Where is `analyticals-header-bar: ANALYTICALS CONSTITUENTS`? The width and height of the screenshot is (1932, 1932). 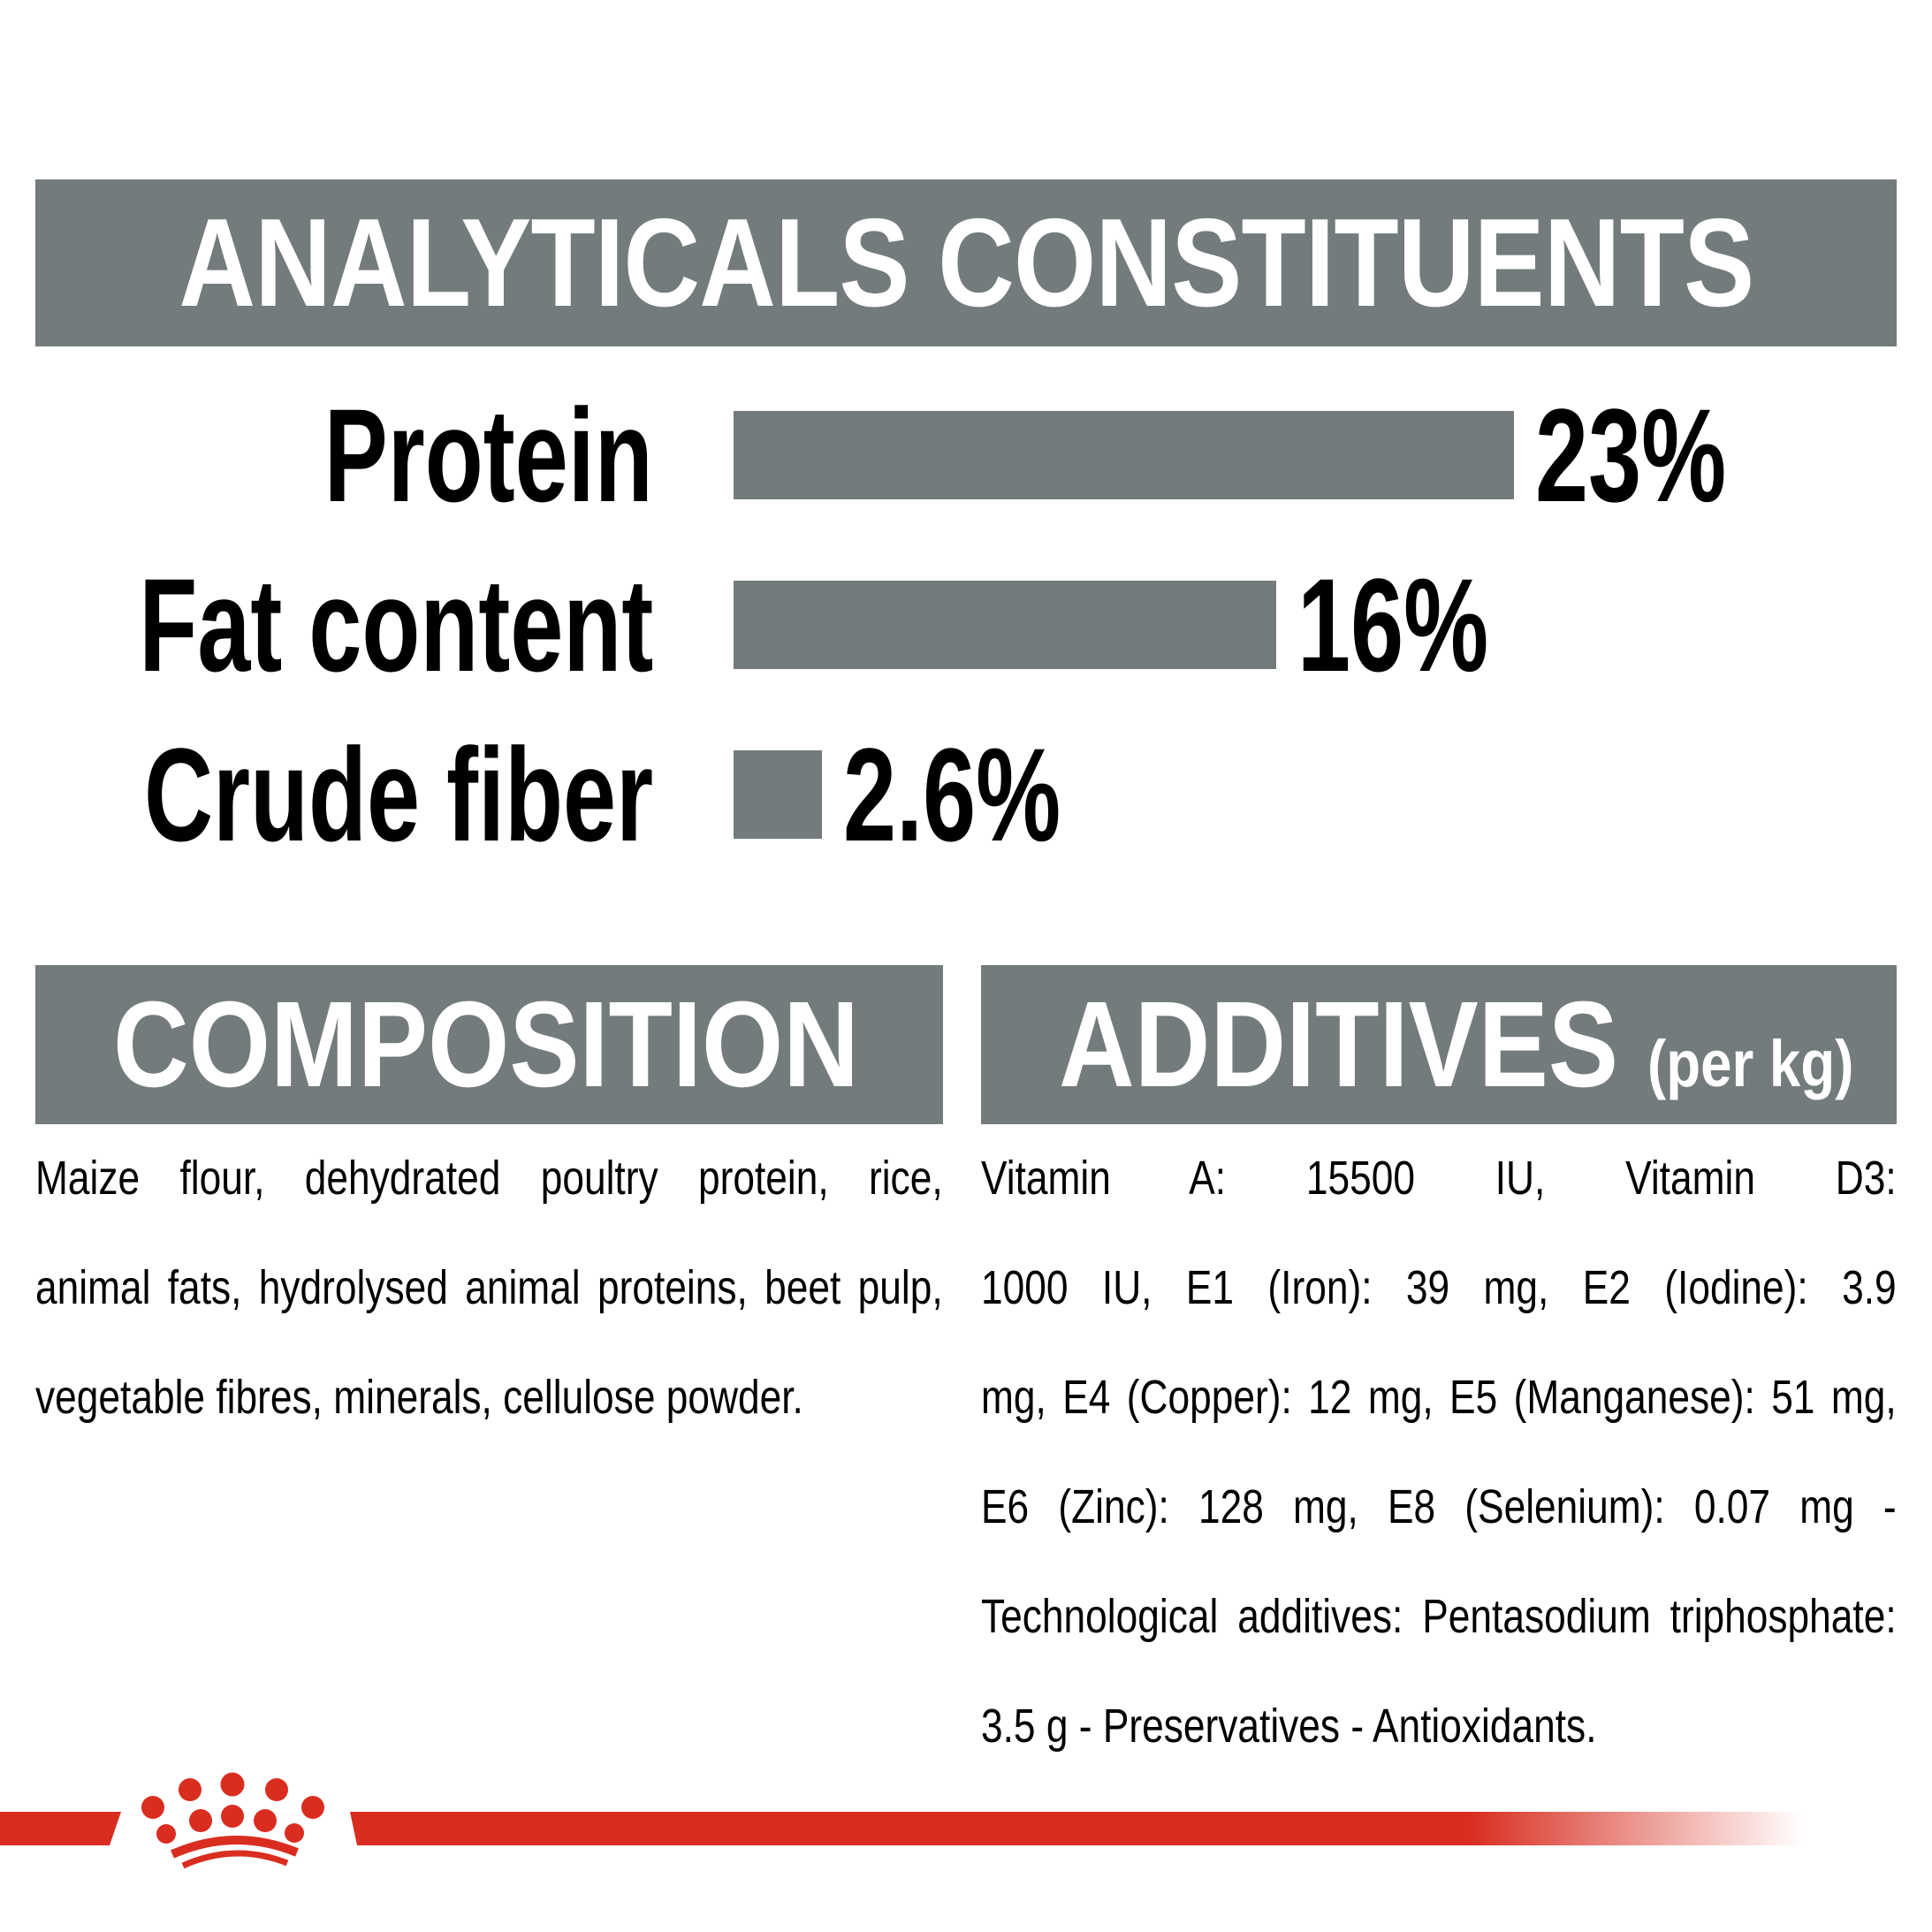 analyticals-header-bar: ANALYTICALS CONSTITUENTS is located at coordinates (966, 262).